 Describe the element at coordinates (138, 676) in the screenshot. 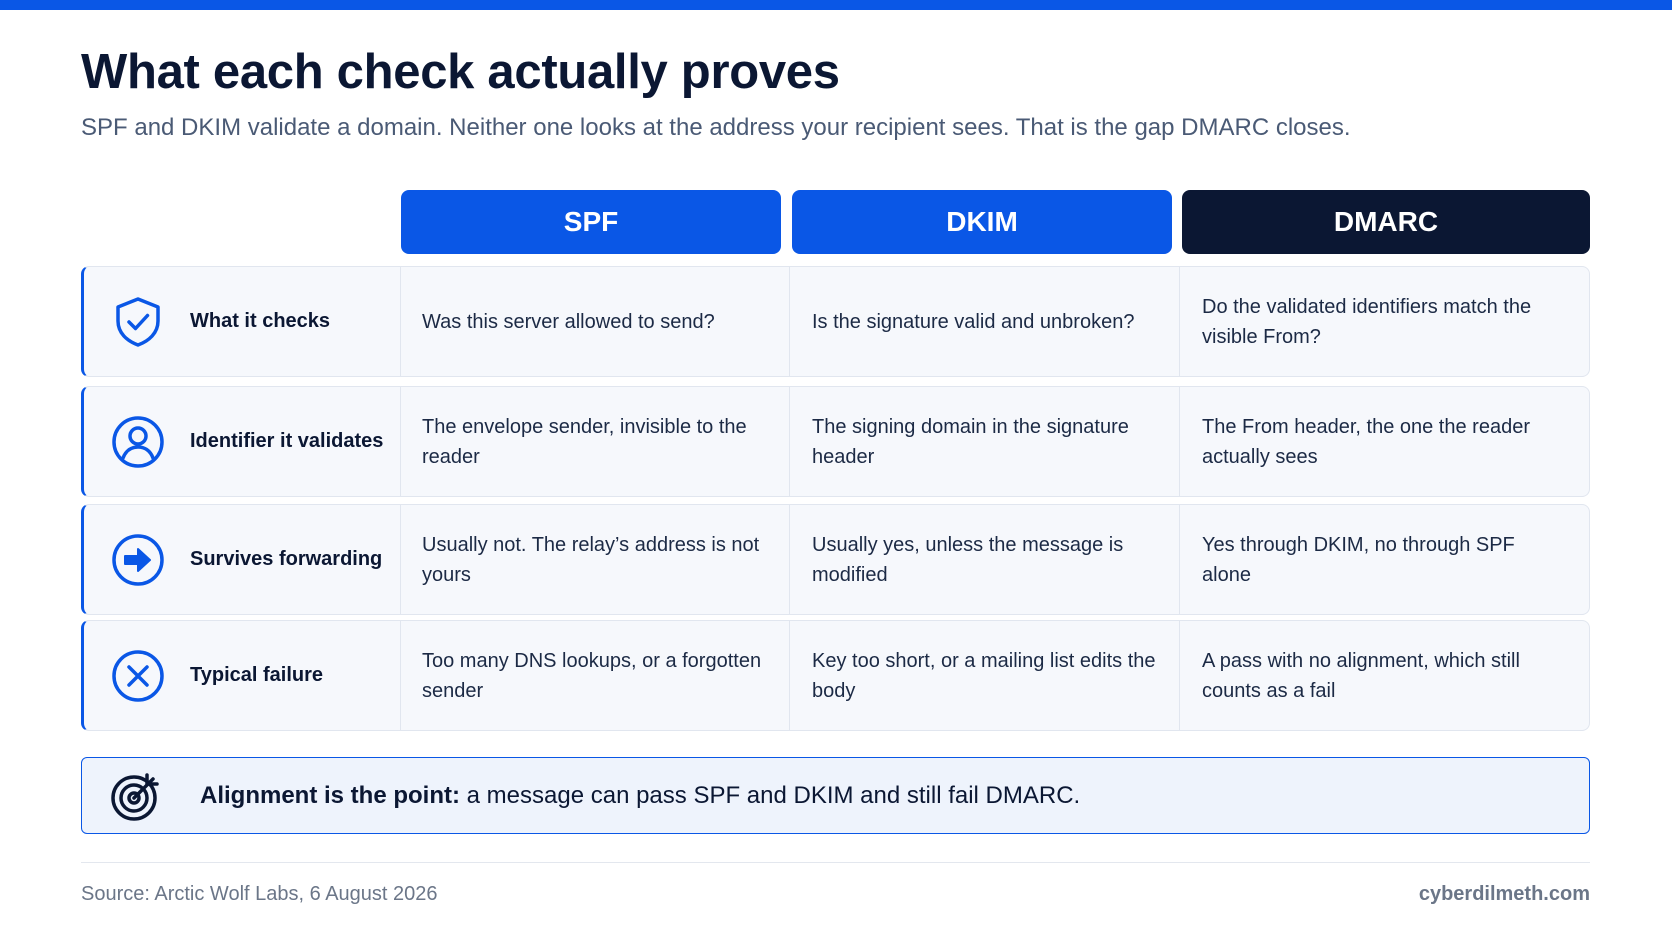

I see `x-circle-icon` at that location.